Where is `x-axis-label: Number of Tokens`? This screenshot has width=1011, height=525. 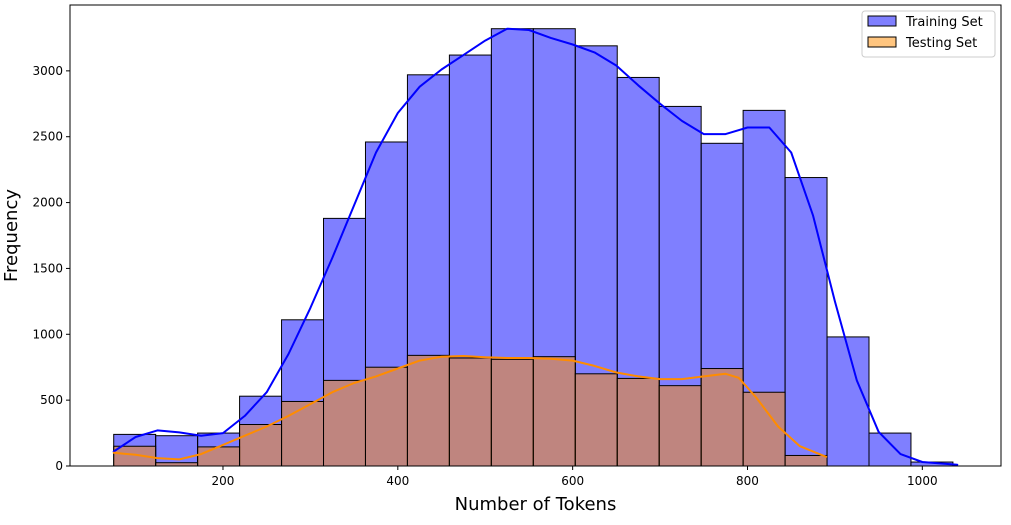
x-axis-label: Number of Tokens is located at coordinates (536, 504).